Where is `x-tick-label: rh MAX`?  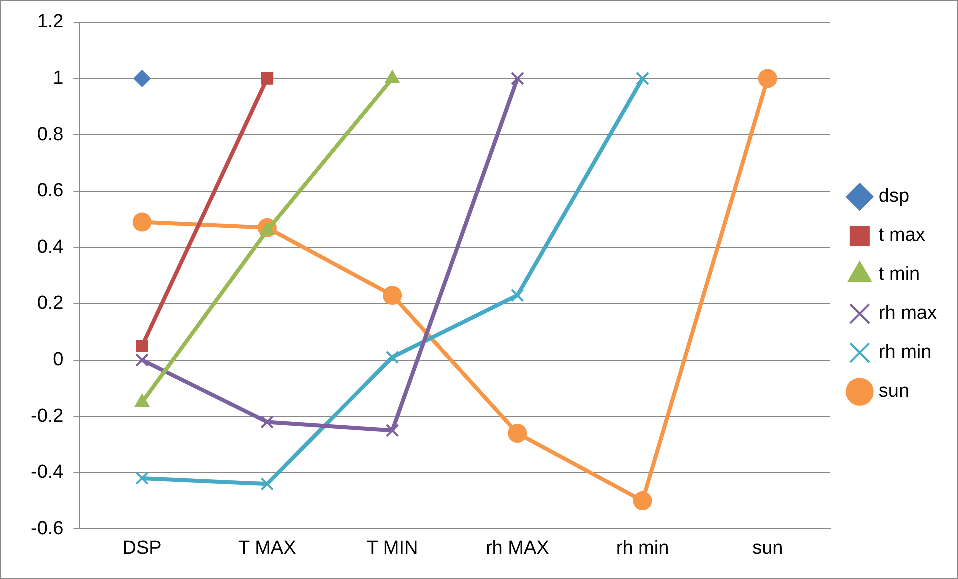 x-tick-label: rh MAX is located at coordinates (518, 548).